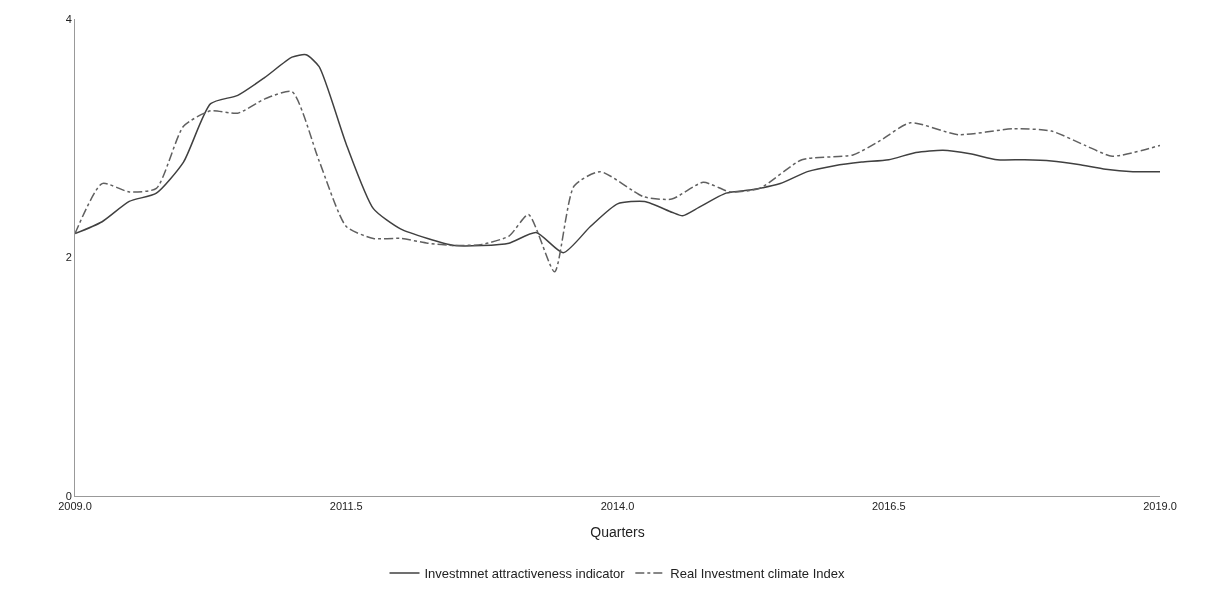 This screenshot has width=1208, height=600. What do you see at coordinates (75, 506) in the screenshot?
I see `x-tick-label: 2009.0` at bounding box center [75, 506].